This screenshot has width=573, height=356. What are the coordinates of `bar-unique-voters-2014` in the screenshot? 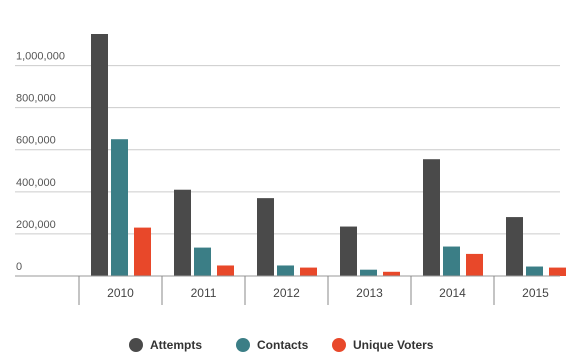 It's located at (474, 264).